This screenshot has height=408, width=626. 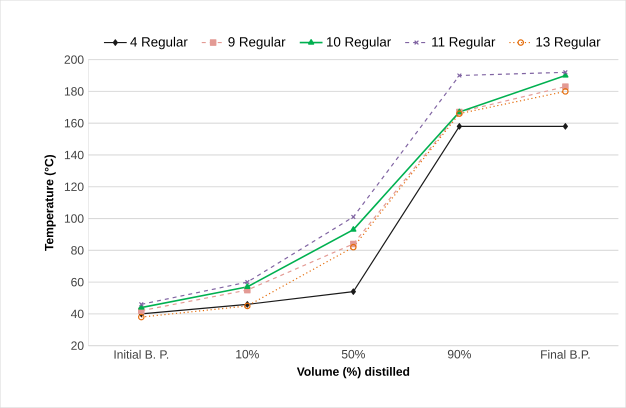 I want to click on y-axis-title: Temperature (°C), so click(x=50, y=202).